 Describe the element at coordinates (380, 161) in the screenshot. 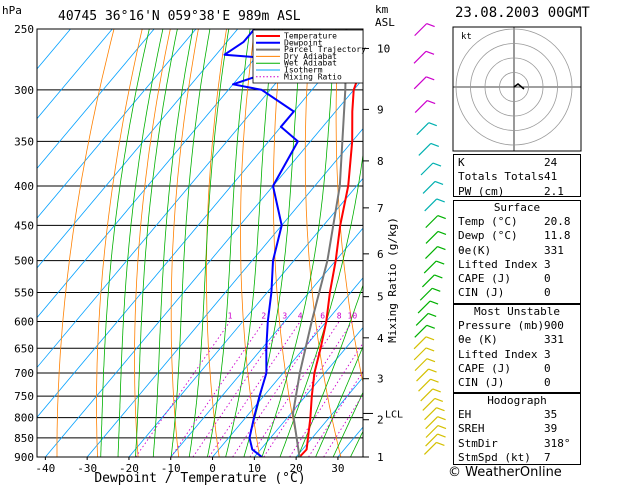

I see `km-tick-label: 8` at that location.